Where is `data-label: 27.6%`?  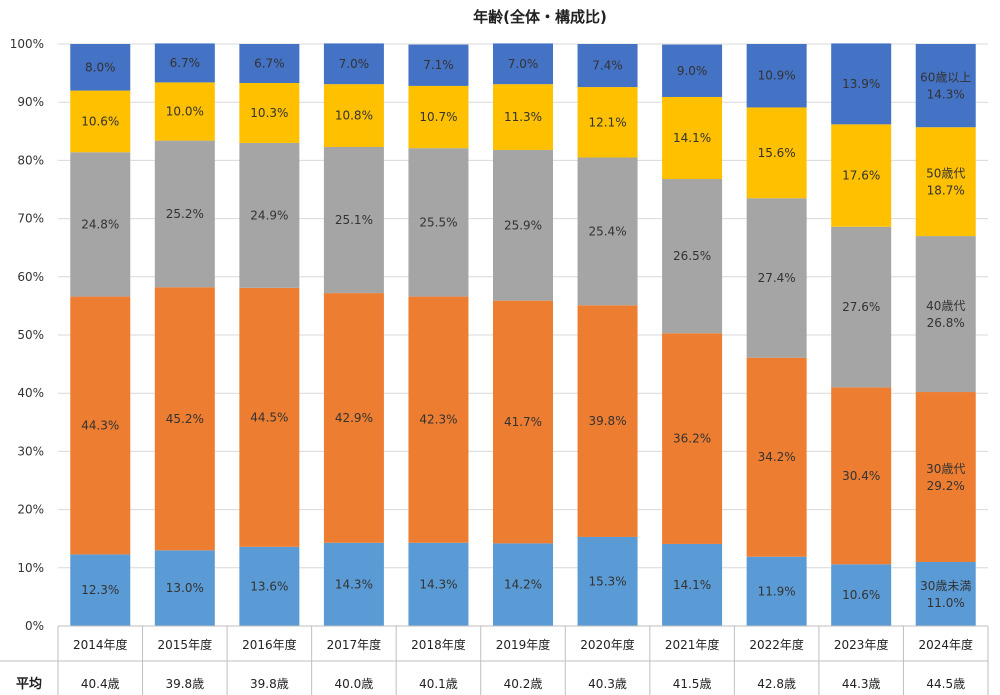
data-label: 27.6% is located at coordinates (861, 307).